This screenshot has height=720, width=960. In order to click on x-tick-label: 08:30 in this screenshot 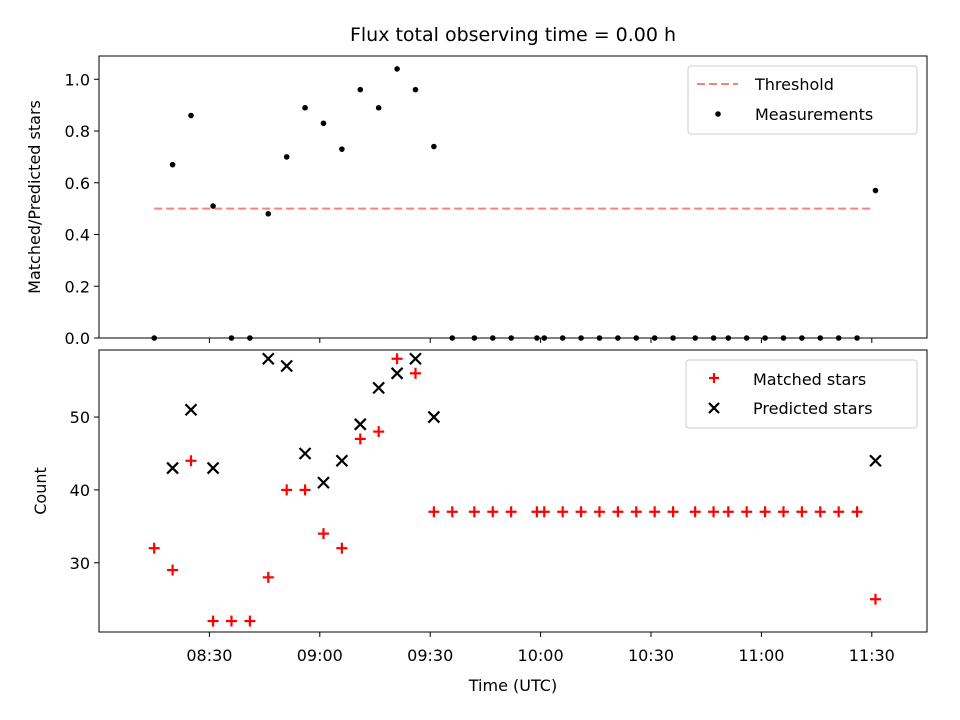, I will do `click(209, 655)`.